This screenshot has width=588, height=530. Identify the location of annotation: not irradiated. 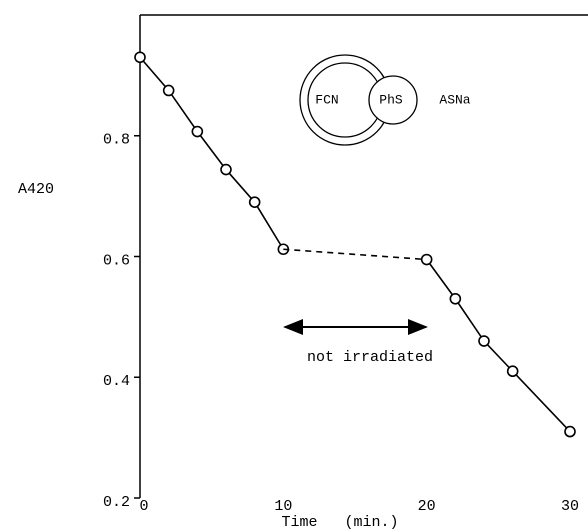
(370, 357).